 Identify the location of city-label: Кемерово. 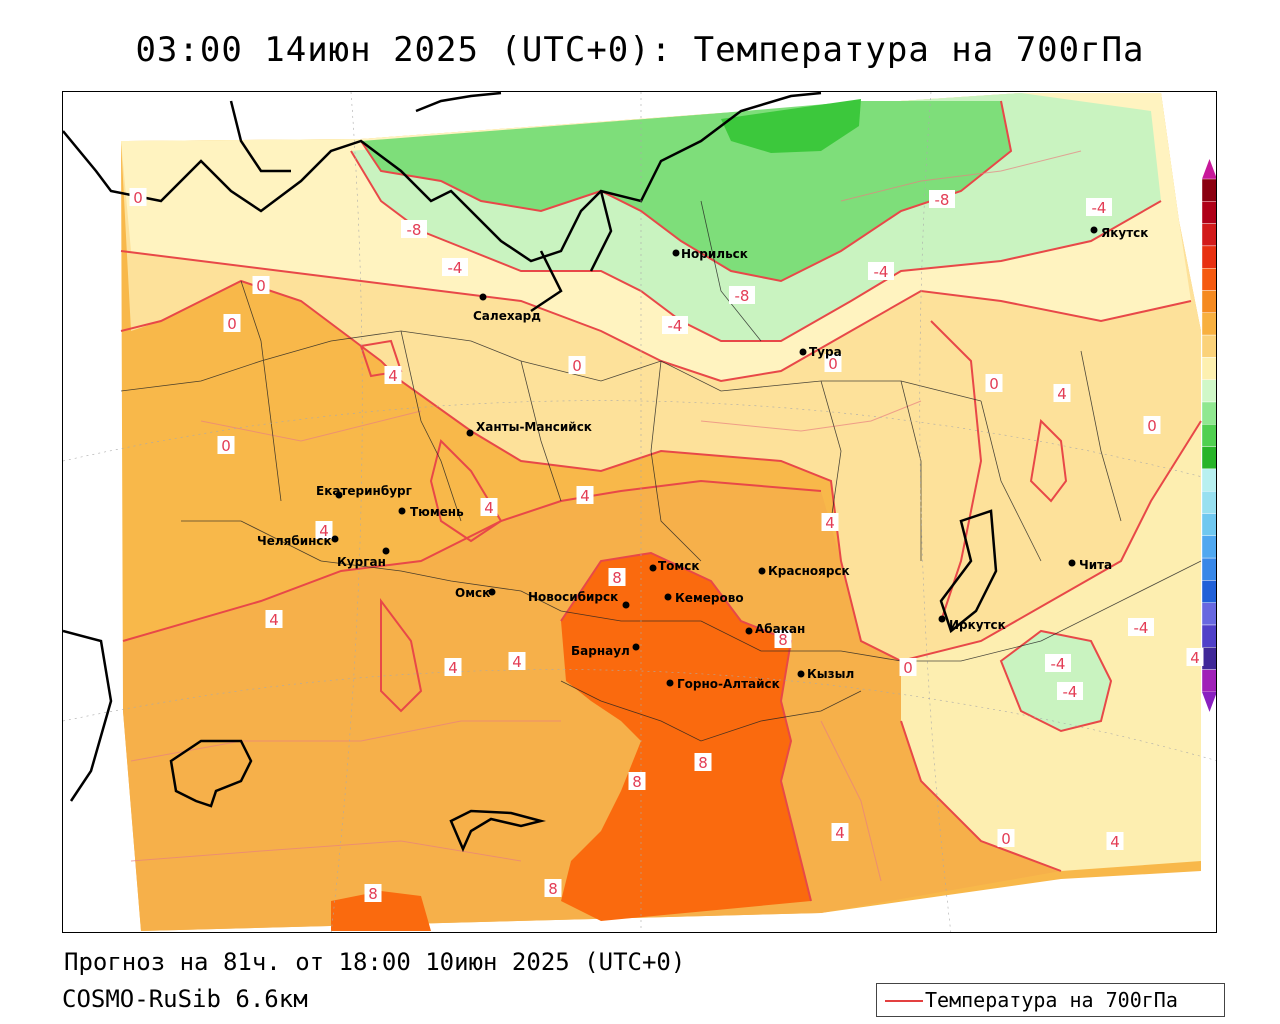
(709, 598).